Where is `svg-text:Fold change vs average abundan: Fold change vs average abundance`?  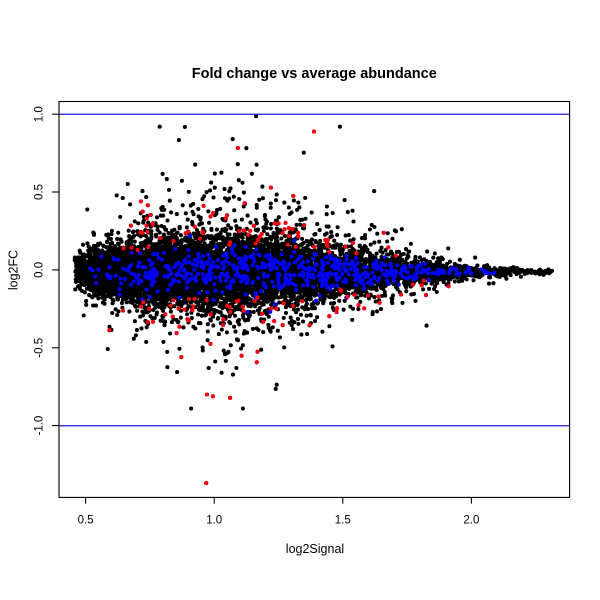 svg-text:Fold change vs average abundan: Fold change vs average abundance is located at coordinates (314, 74).